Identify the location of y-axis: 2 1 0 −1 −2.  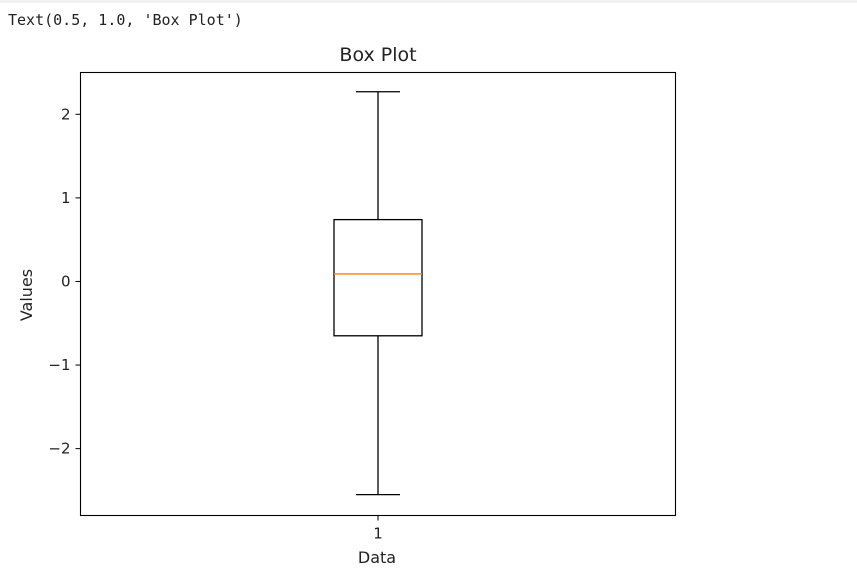
(64, 281).